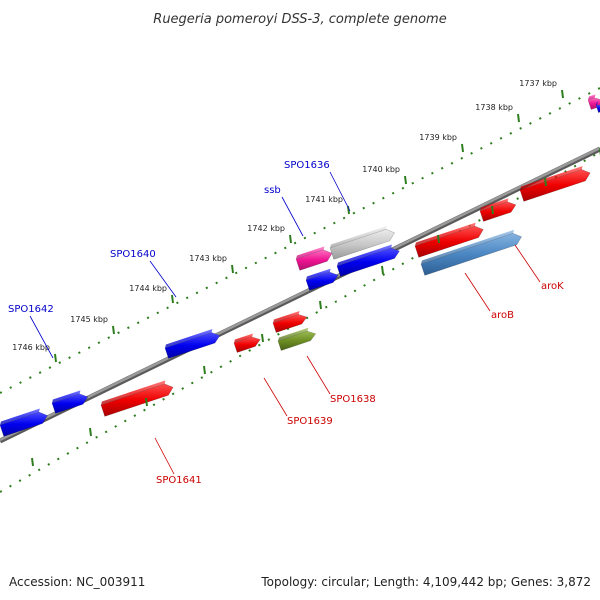  Describe the element at coordinates (31, 309) in the screenshot. I see `gene-label-forward: SPO1642` at that location.